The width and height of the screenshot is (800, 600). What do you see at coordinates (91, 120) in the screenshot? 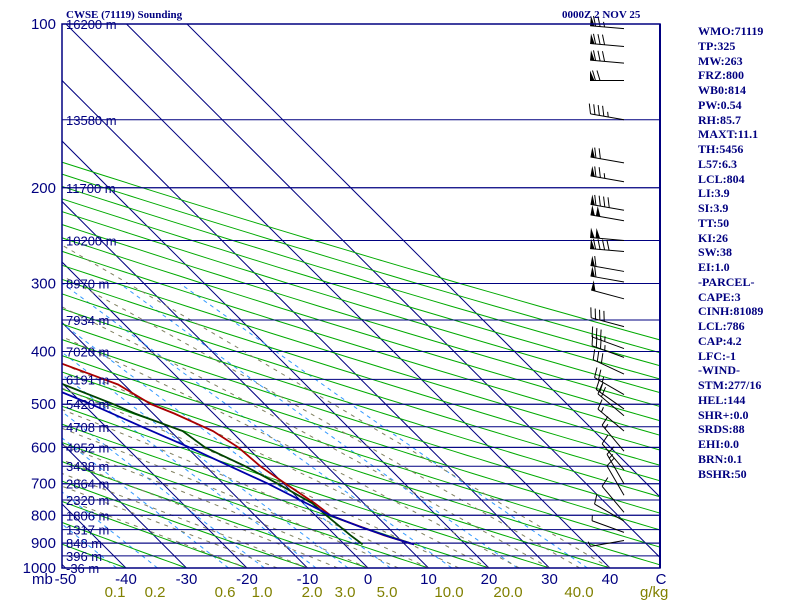
I see `height-label: 13580 m` at bounding box center [91, 120].